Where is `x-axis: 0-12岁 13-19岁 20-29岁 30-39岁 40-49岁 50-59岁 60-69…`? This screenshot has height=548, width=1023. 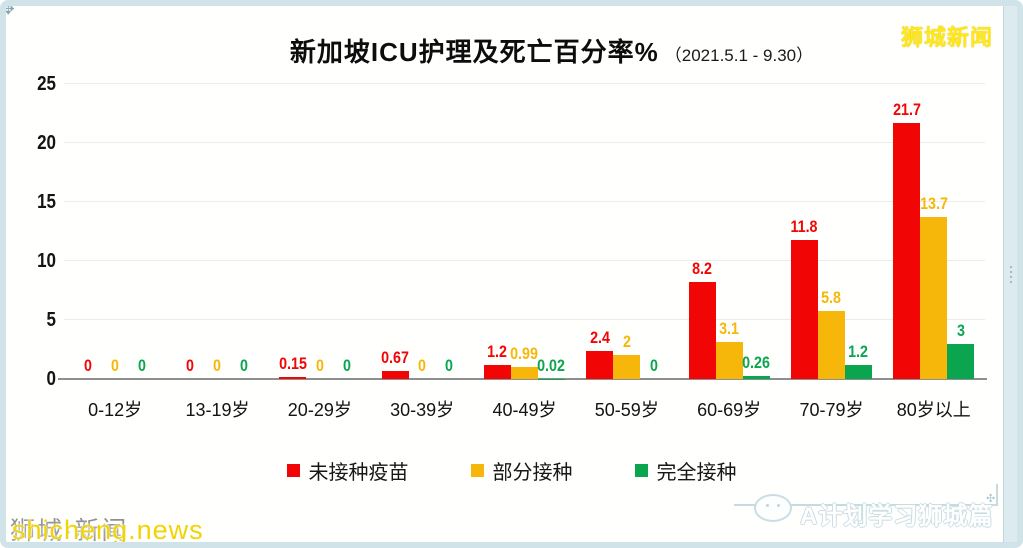
x-axis: 0-12岁 13-19岁 20-29岁 30-39岁 40-49岁 50-59岁 60-69… is located at coordinates (524, 409).